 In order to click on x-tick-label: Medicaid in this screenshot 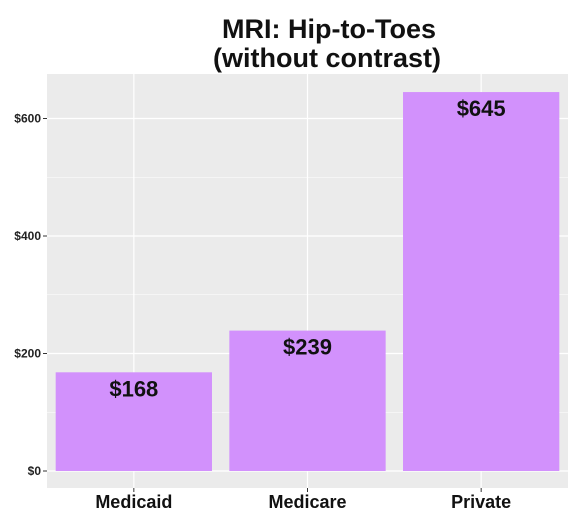, I will do `click(133, 502)`.